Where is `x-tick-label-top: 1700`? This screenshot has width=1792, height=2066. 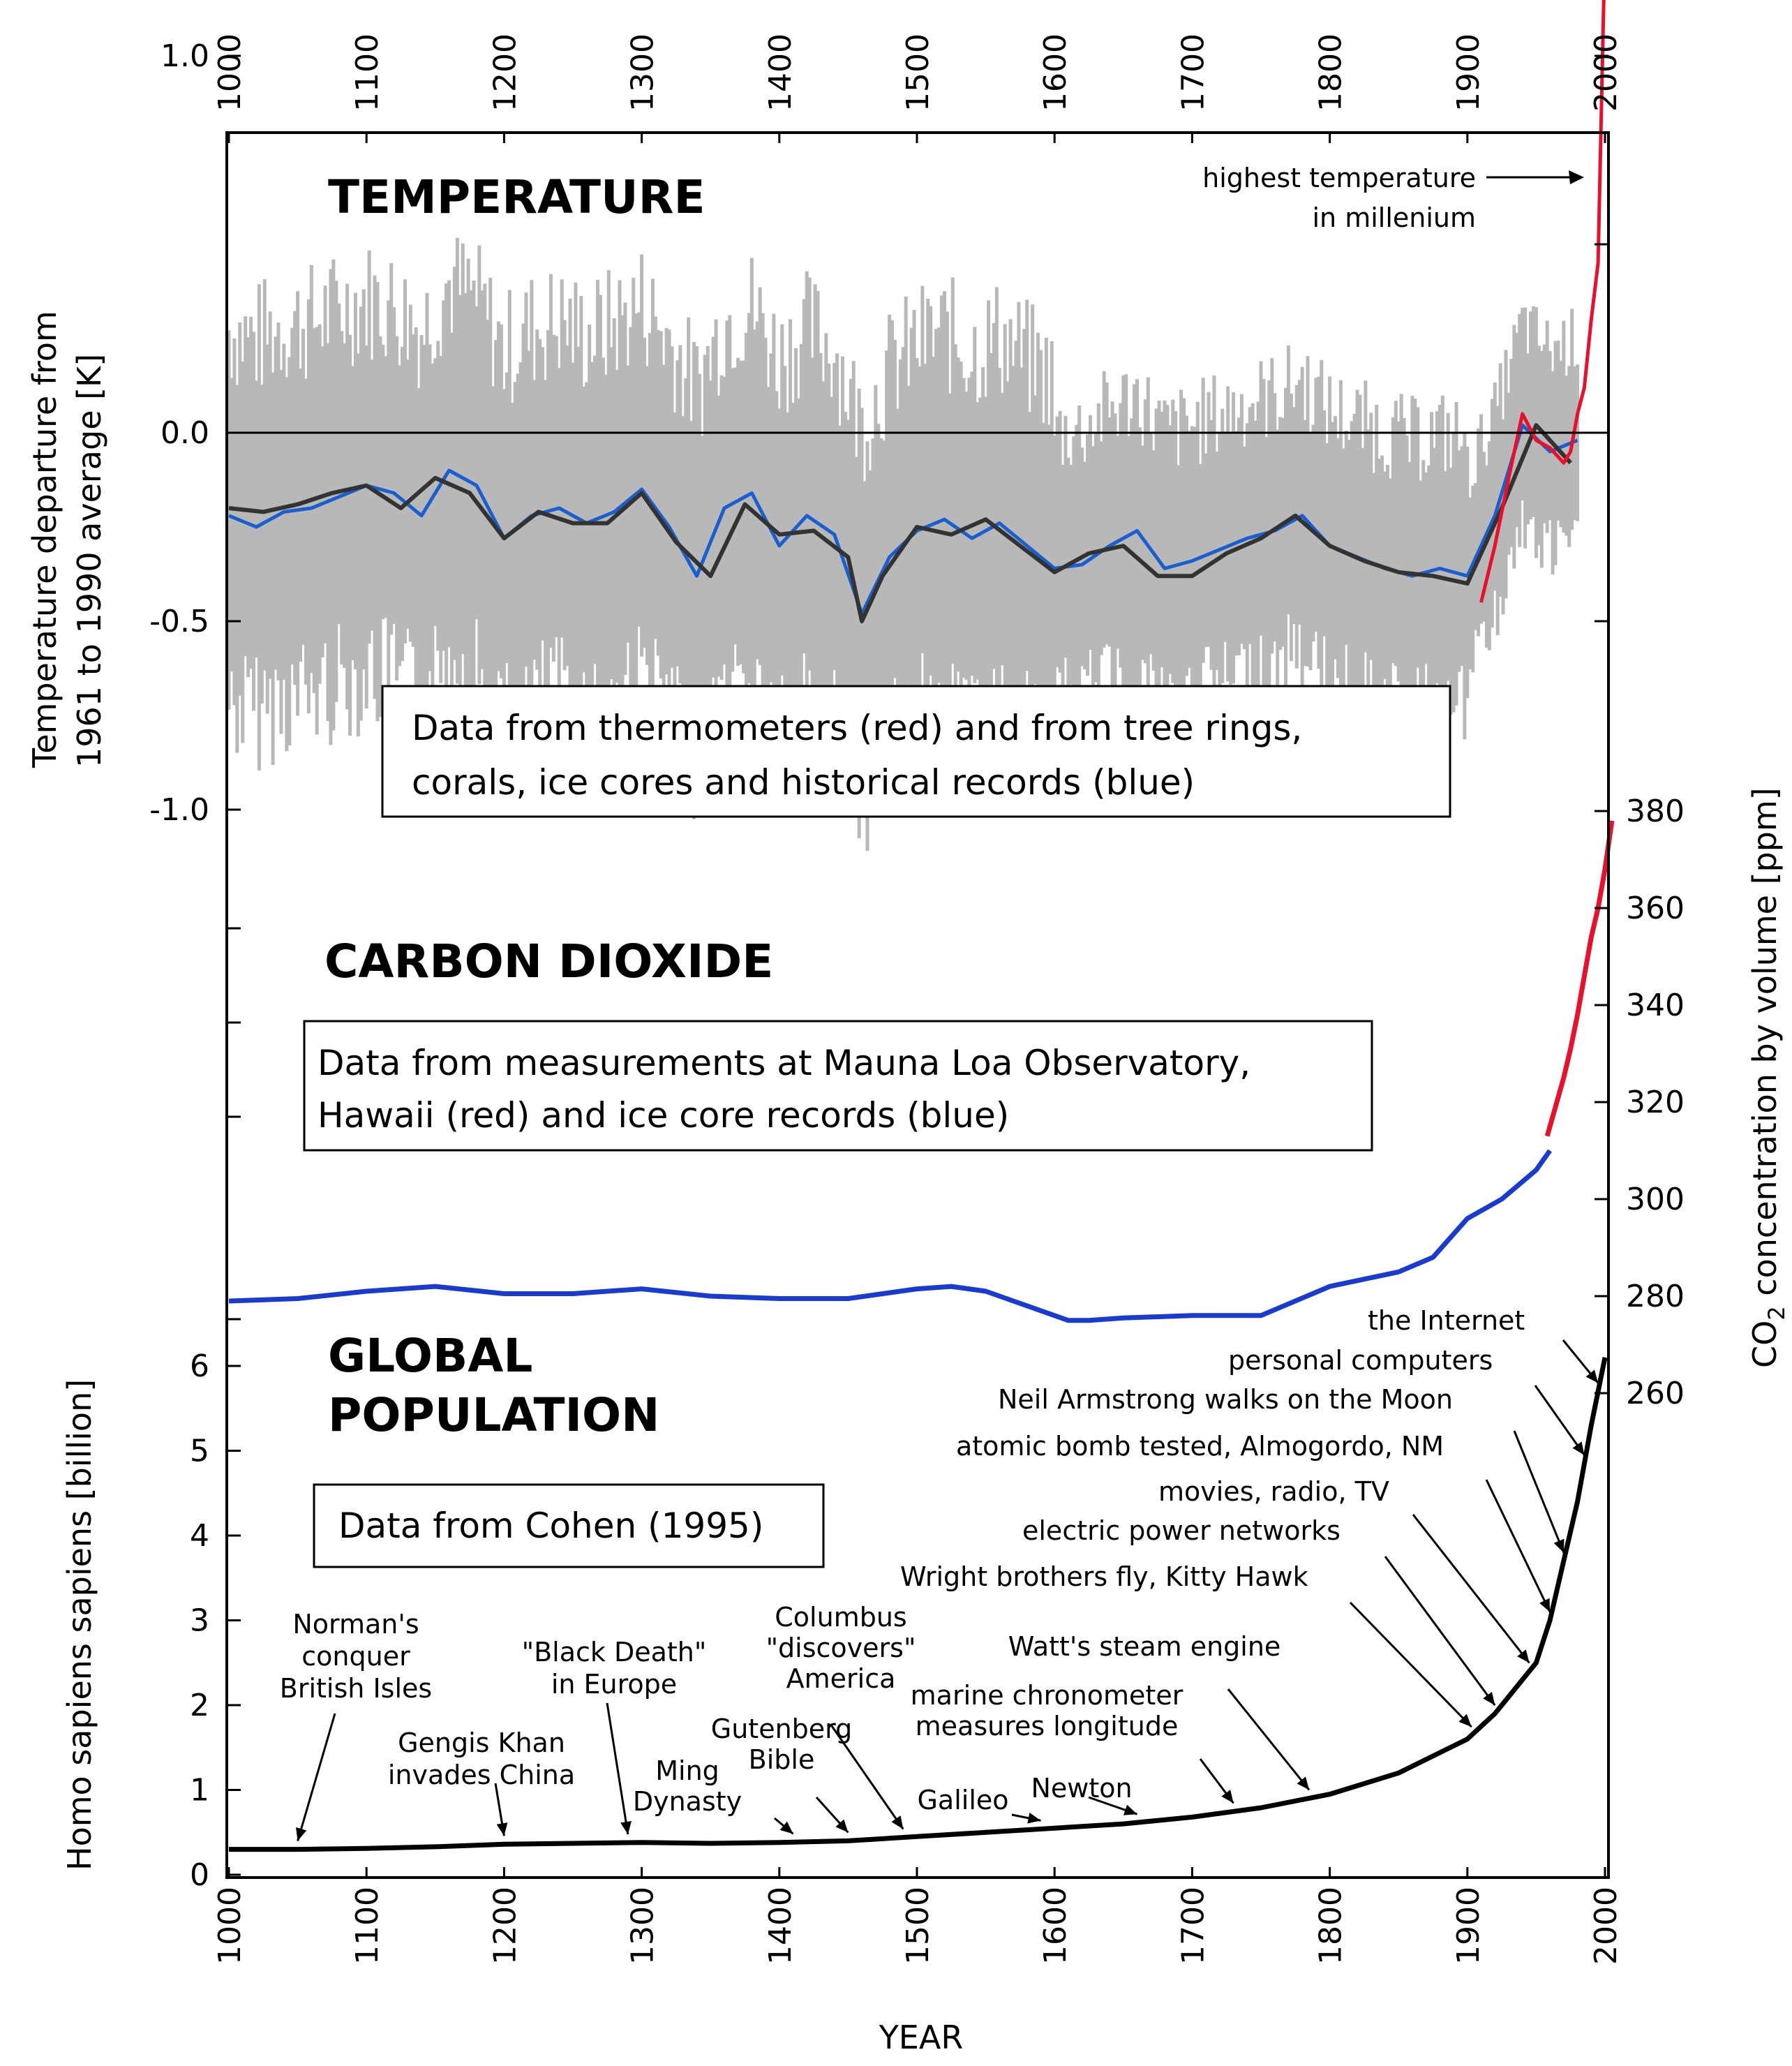
x-tick-label-top: 1700 is located at coordinates (1193, 73).